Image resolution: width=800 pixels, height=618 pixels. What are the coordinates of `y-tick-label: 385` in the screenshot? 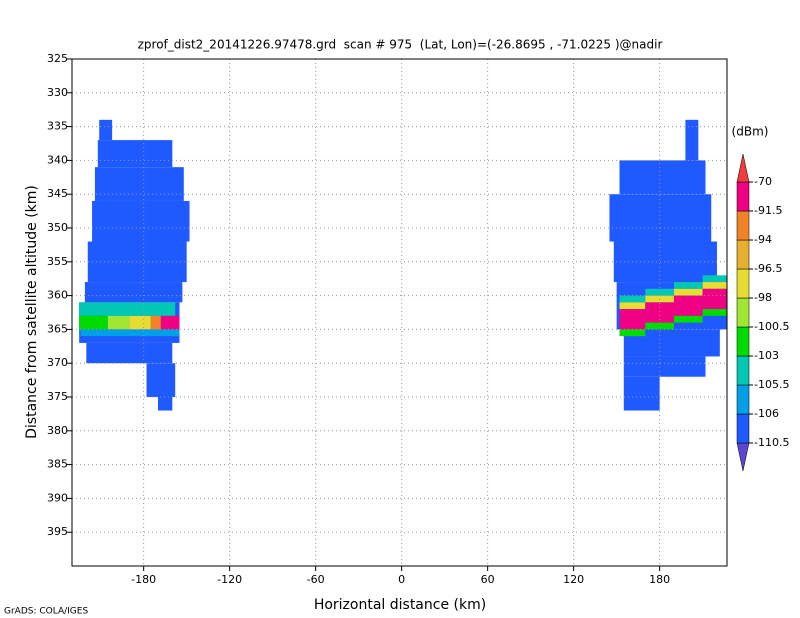 It's located at (57, 464).